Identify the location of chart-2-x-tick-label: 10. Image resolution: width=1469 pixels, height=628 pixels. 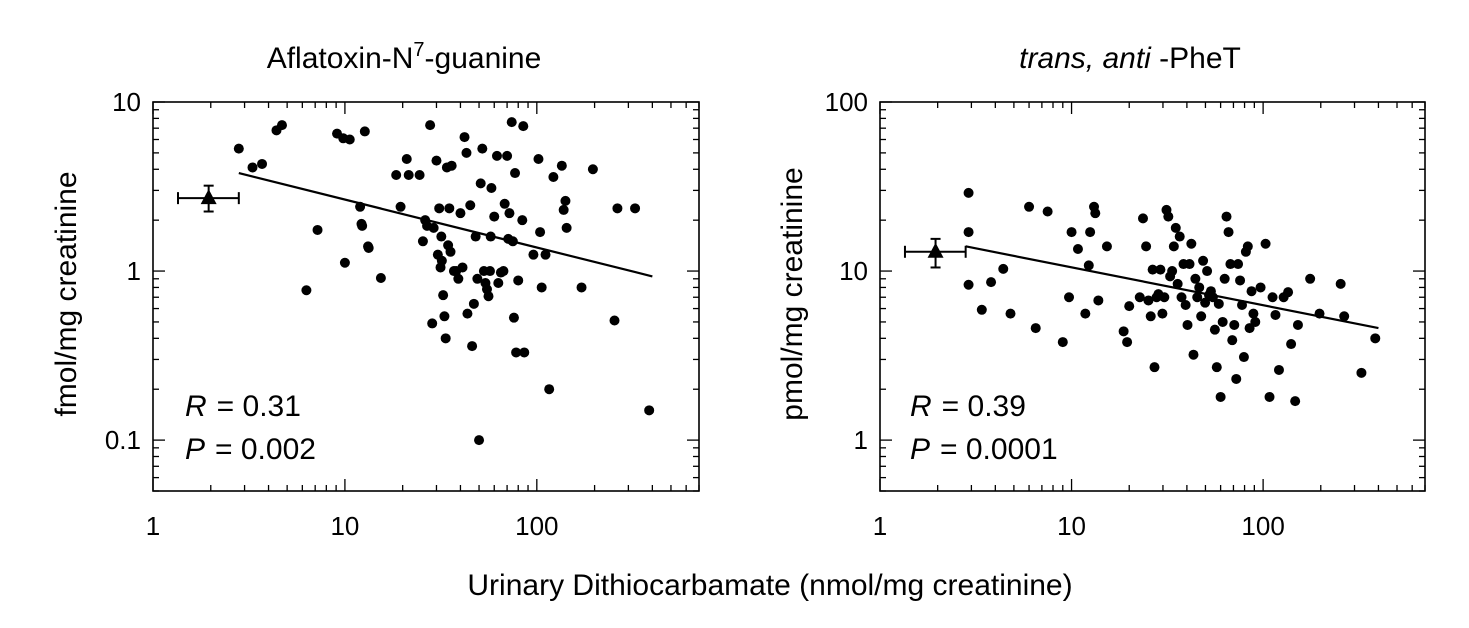
(1071, 526).